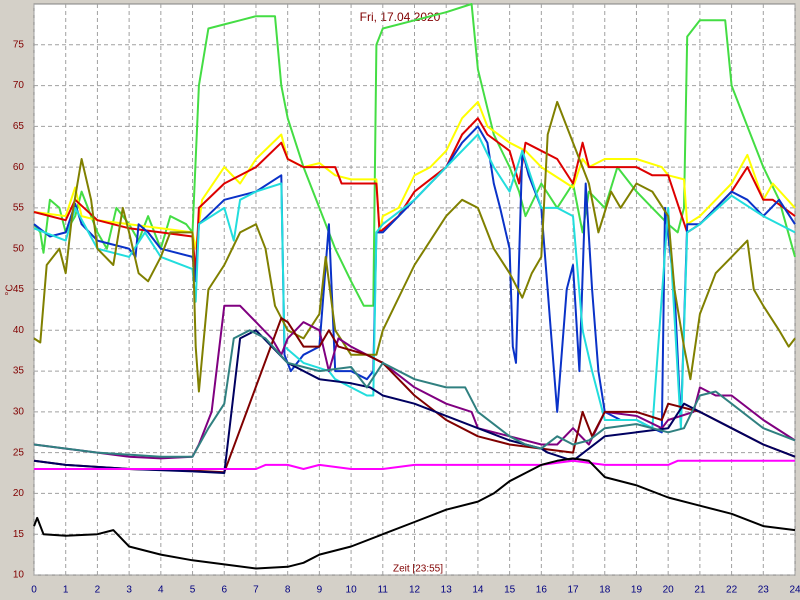  What do you see at coordinates (193, 590) in the screenshot?
I see `x-tick-label: 5` at bounding box center [193, 590].